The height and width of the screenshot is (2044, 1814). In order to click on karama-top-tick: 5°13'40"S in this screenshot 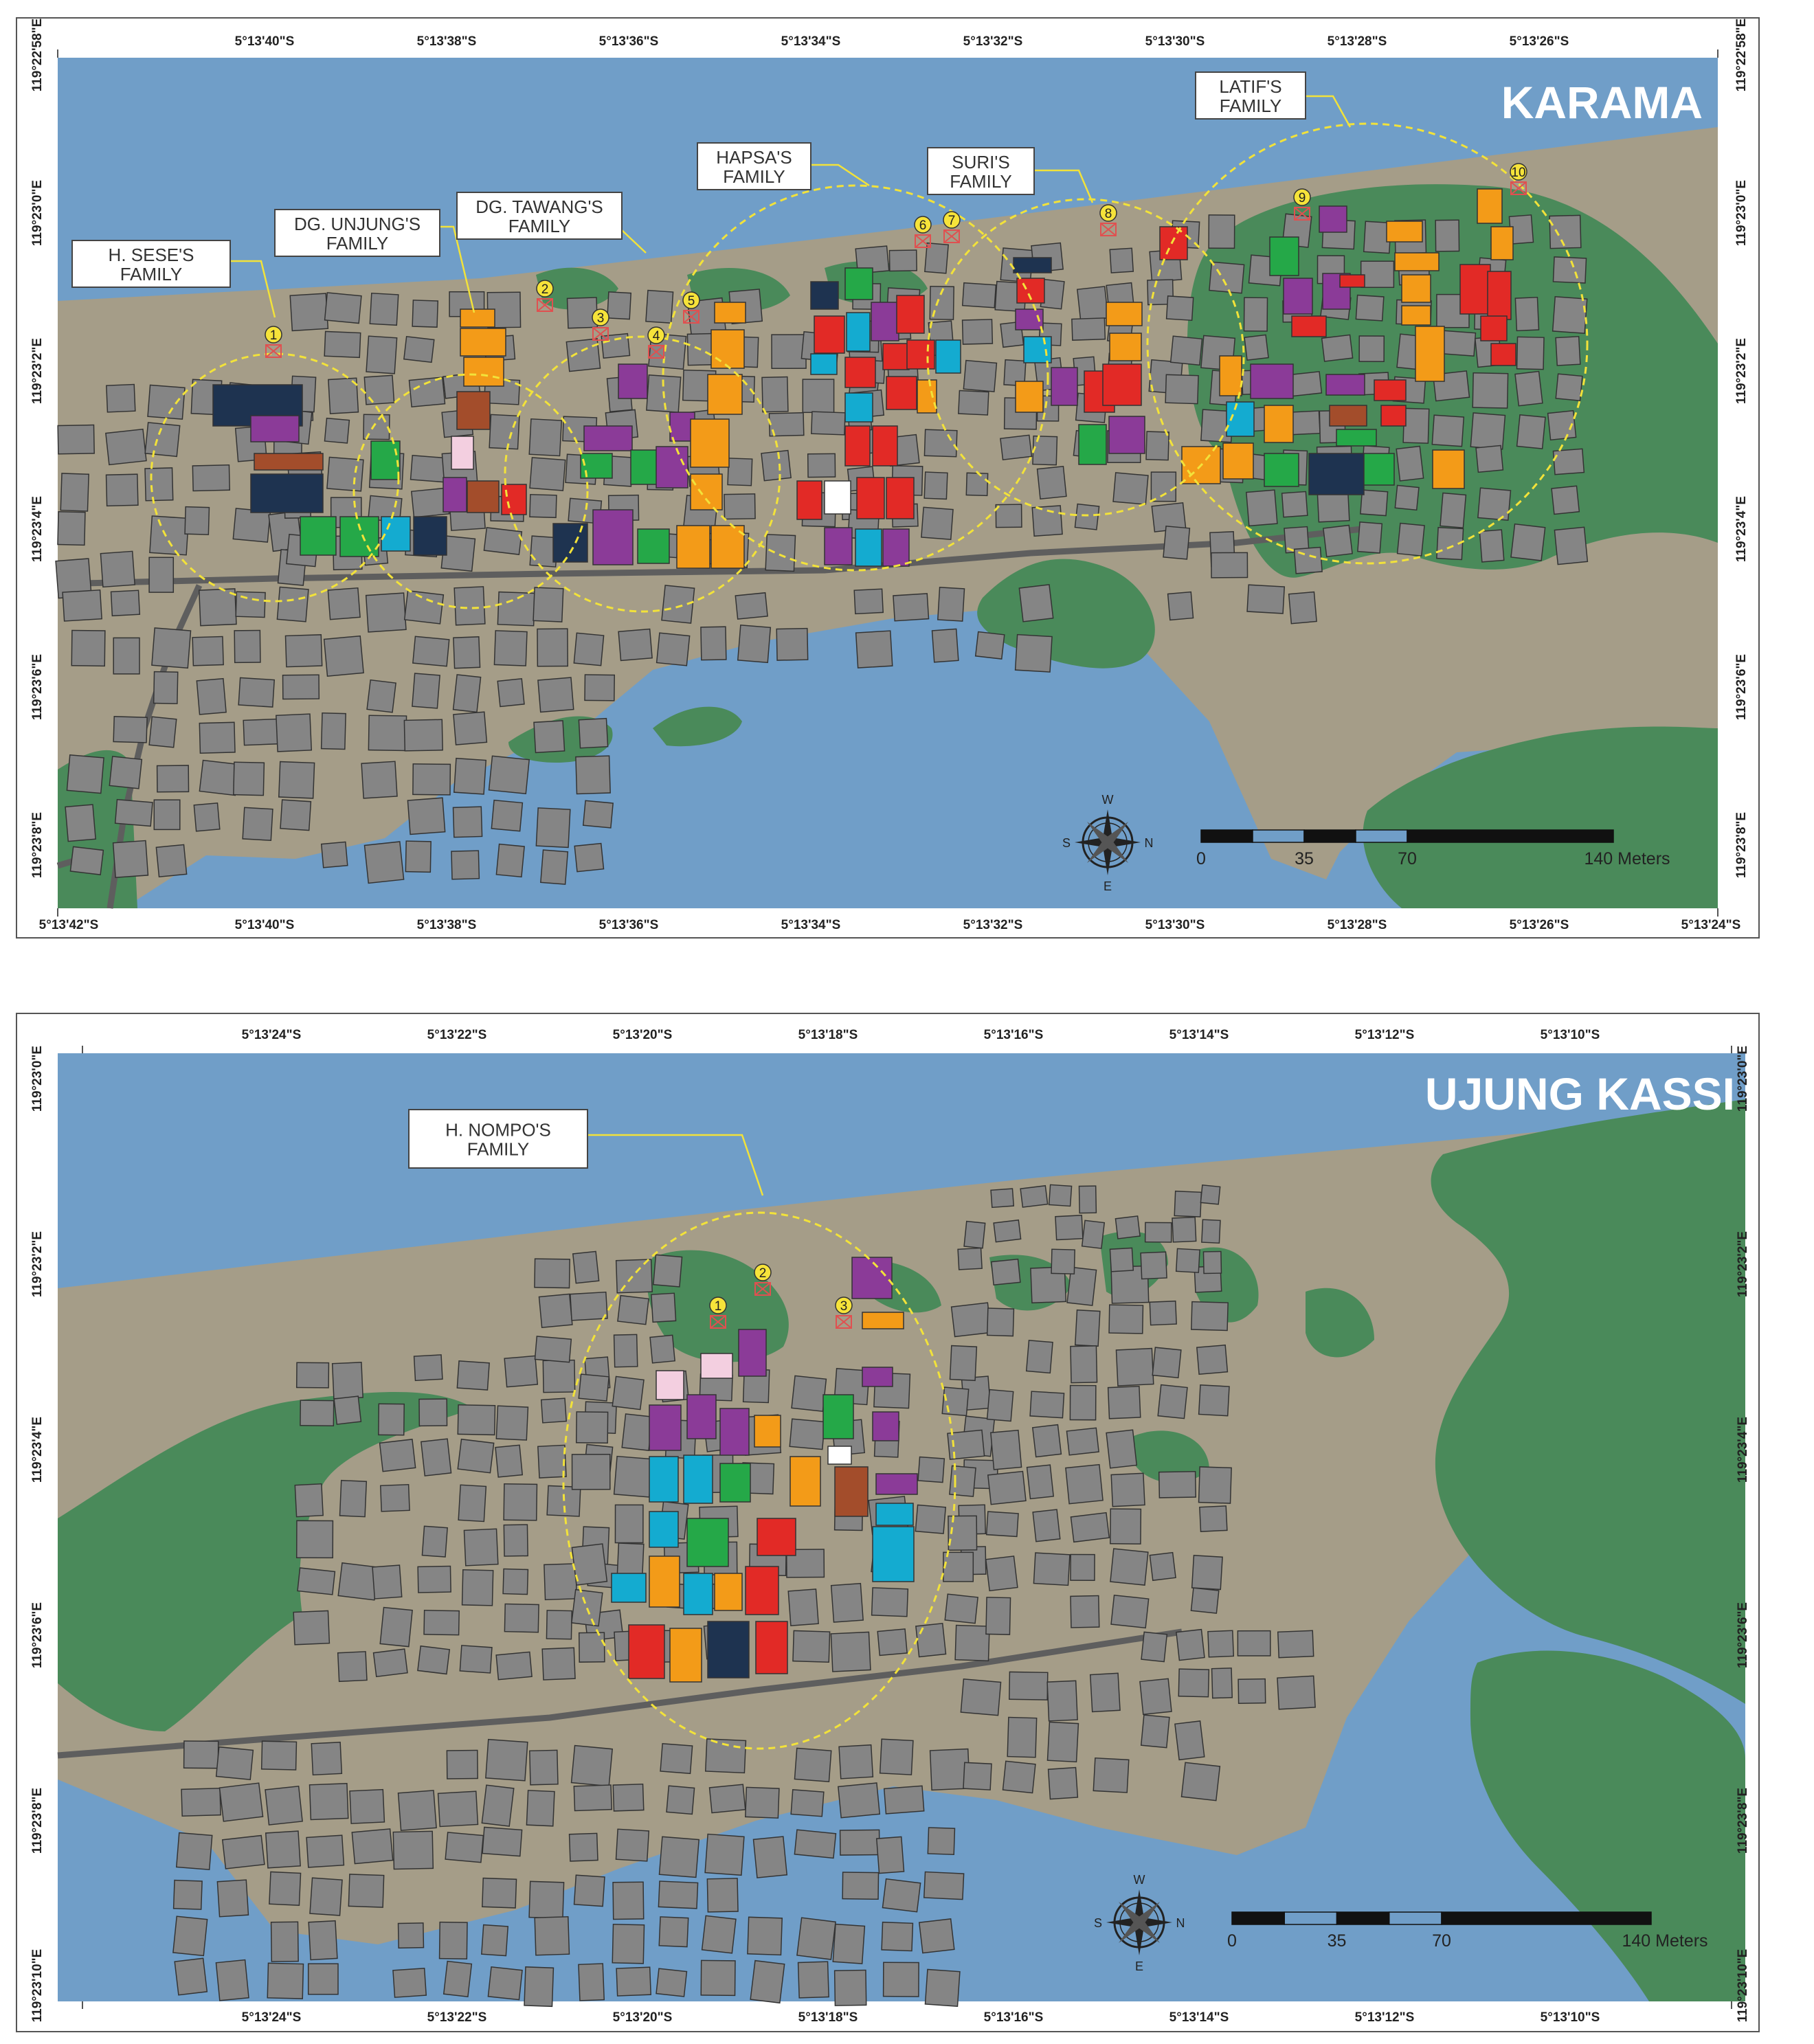, I will do `click(265, 41)`.